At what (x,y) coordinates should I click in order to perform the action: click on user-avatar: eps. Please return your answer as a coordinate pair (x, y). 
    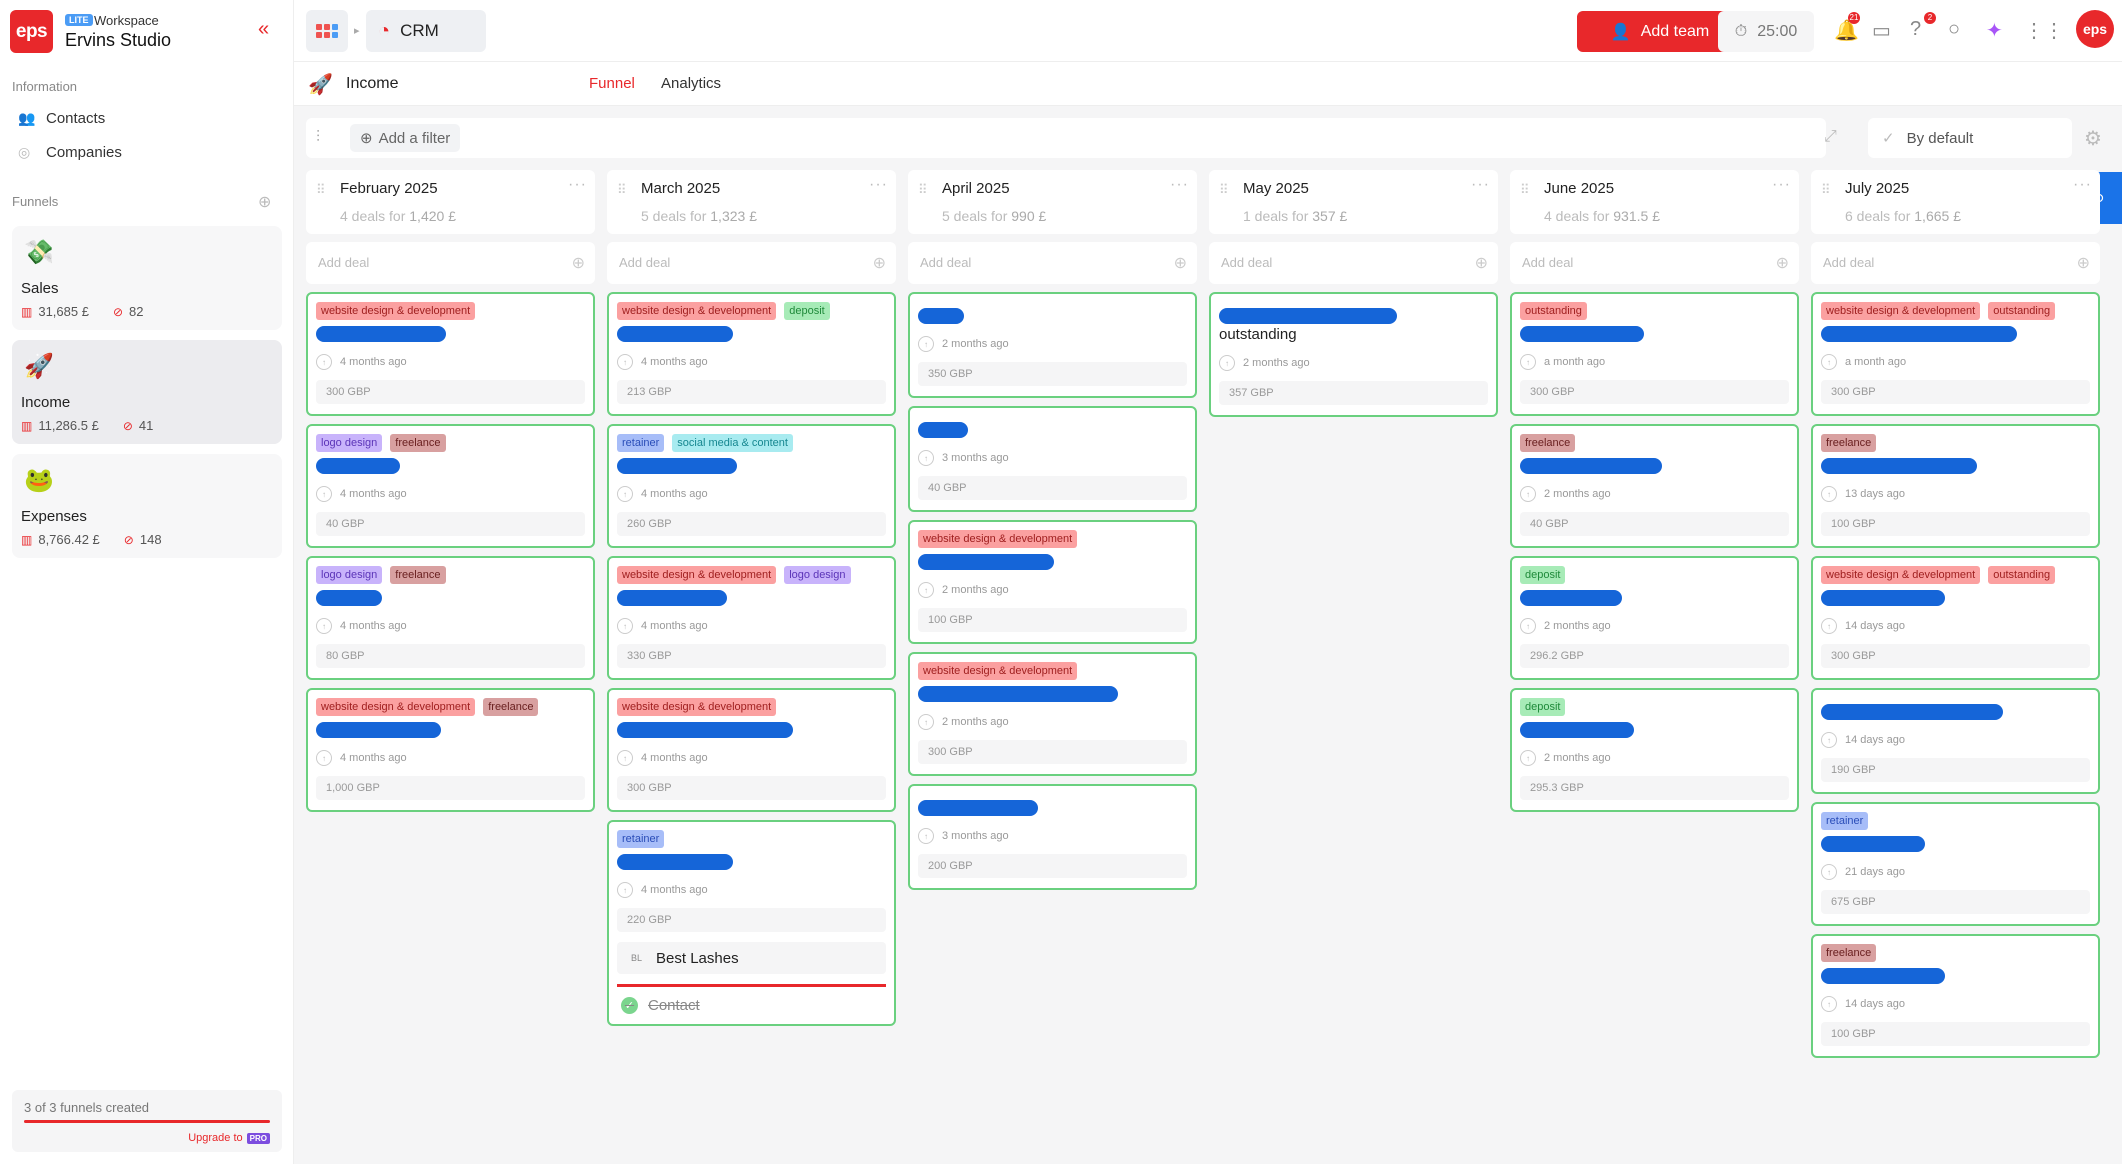
    Looking at the image, I should click on (2095, 29).